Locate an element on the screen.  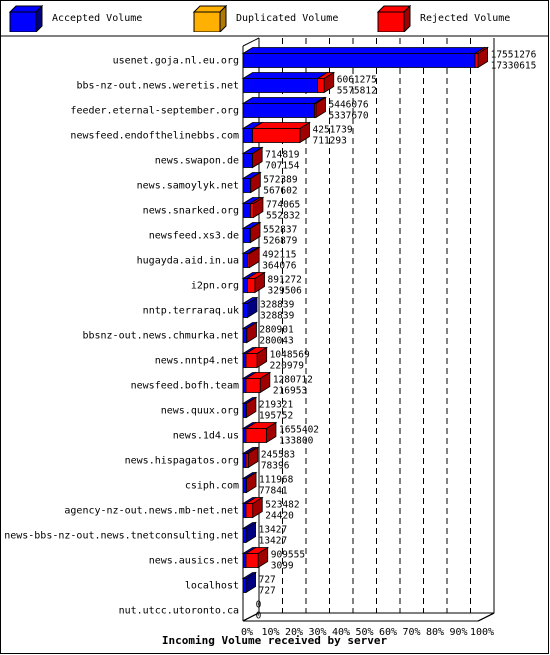
accepted-value-label: 552832 is located at coordinates (283, 216).